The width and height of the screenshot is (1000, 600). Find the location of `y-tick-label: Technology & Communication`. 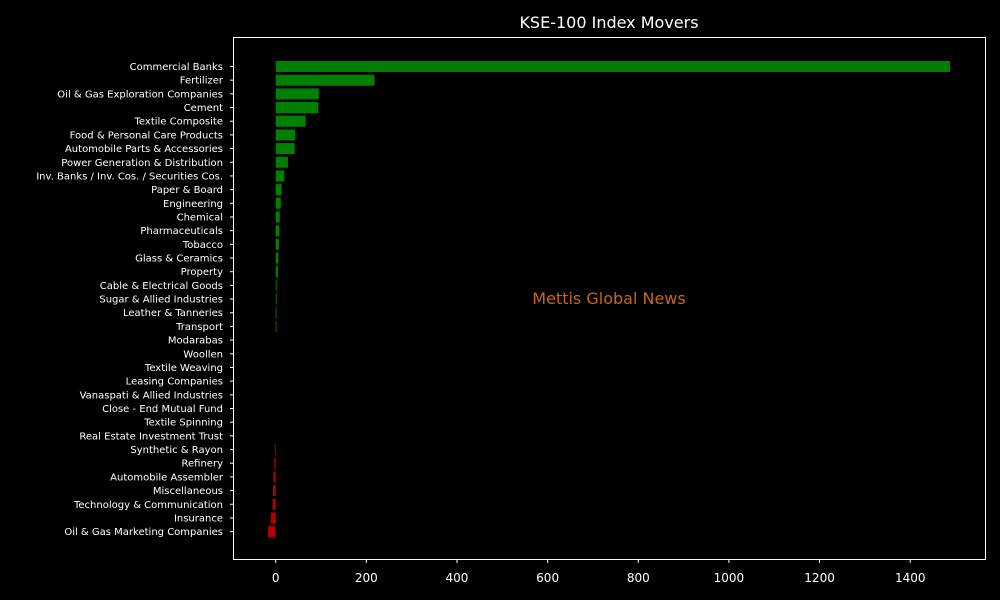

y-tick-label: Technology & Communication is located at coordinates (148, 505).